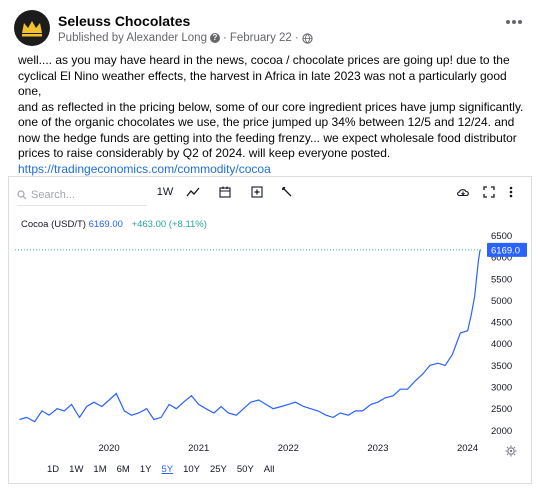 Image resolution: width=540 pixels, height=493 pixels. Describe the element at coordinates (109, 448) in the screenshot. I see `x-tick-label: 2020` at that location.